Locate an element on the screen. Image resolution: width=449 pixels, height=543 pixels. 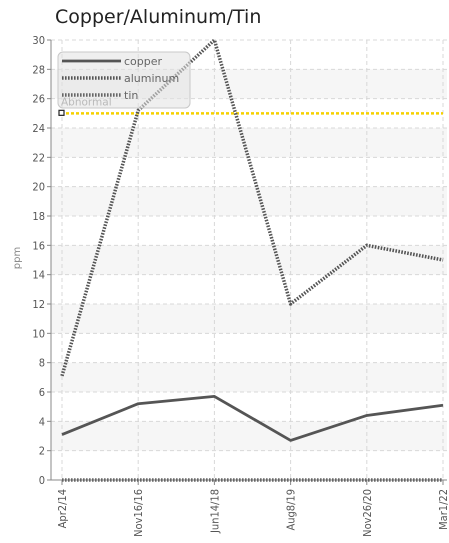
y-tick-label: 18 is located at coordinates (38, 216).